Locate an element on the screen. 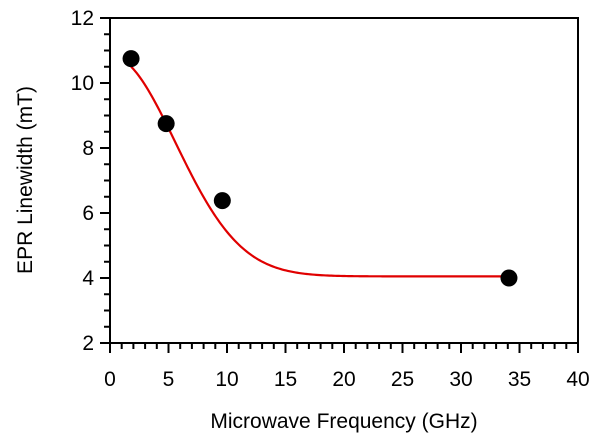  y-tick-label: 12 is located at coordinates (82, 18).